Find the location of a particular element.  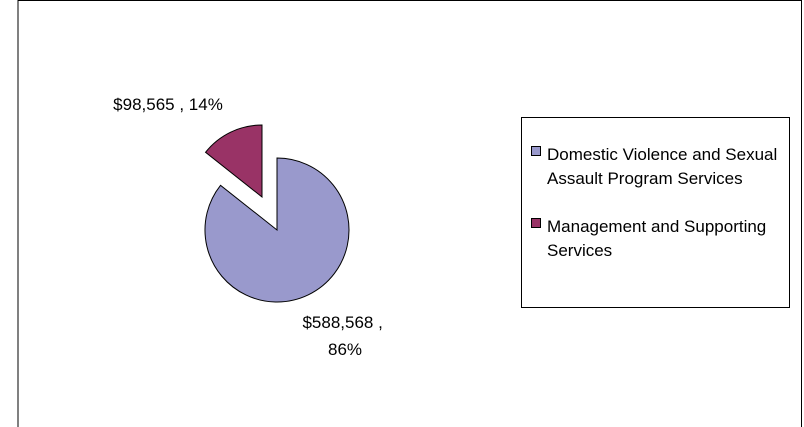

data-label: $98,565 , 14% is located at coordinates (168, 104).